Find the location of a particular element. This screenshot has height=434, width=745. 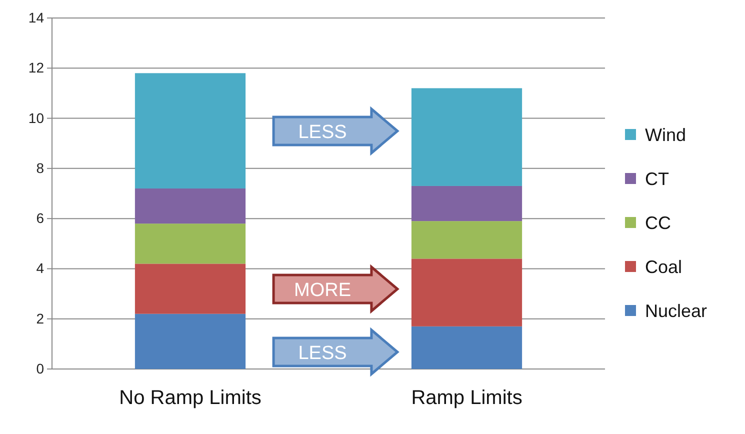

legend-label: CC is located at coordinates (658, 223).